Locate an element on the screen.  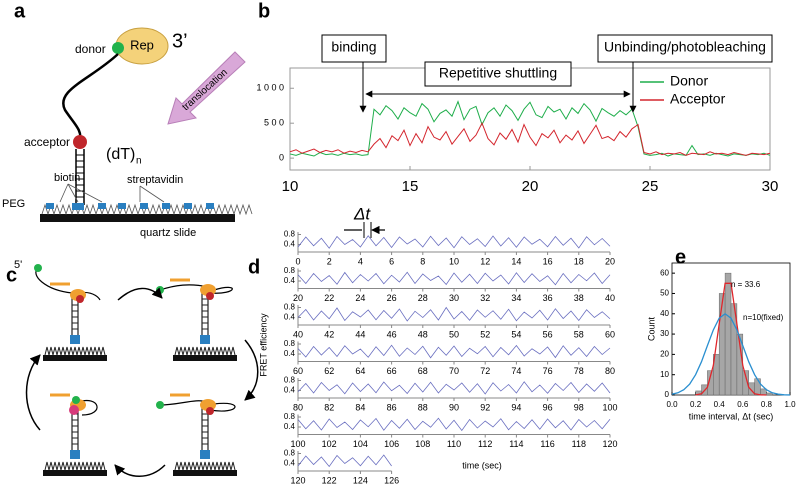
x-tick-label: 112 is located at coordinates (485, 444).